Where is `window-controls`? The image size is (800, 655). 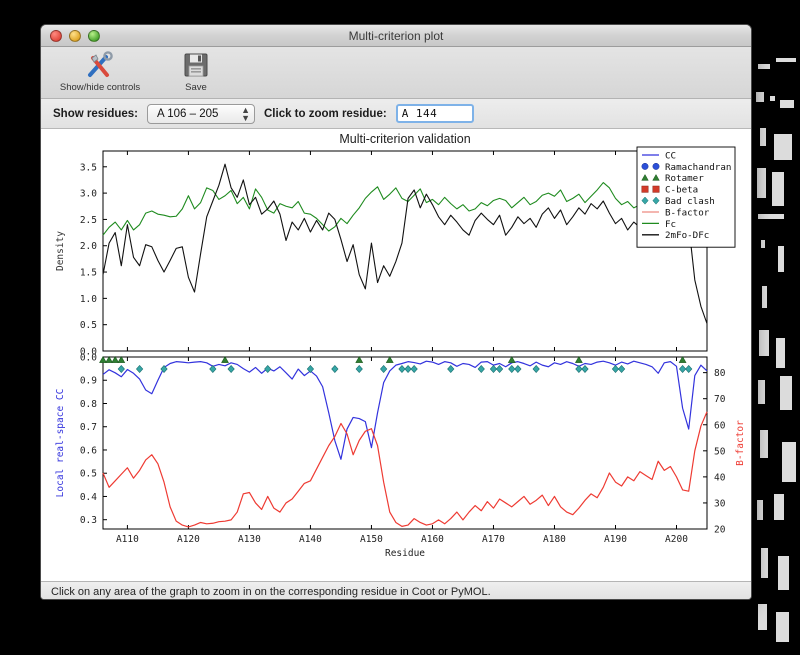
window-controls is located at coordinates (75, 35).